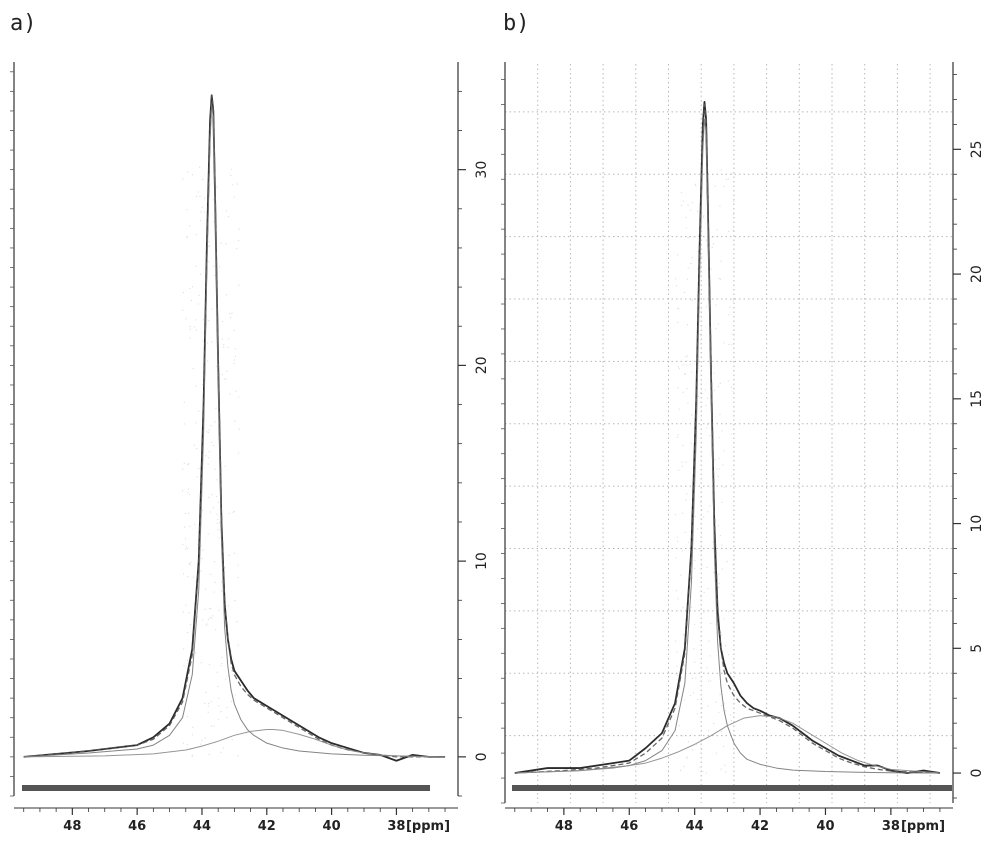 This screenshot has height=849, width=1000. Describe the element at coordinates (977, 149) in the screenshot. I see `y-tick-label: 25` at that location.